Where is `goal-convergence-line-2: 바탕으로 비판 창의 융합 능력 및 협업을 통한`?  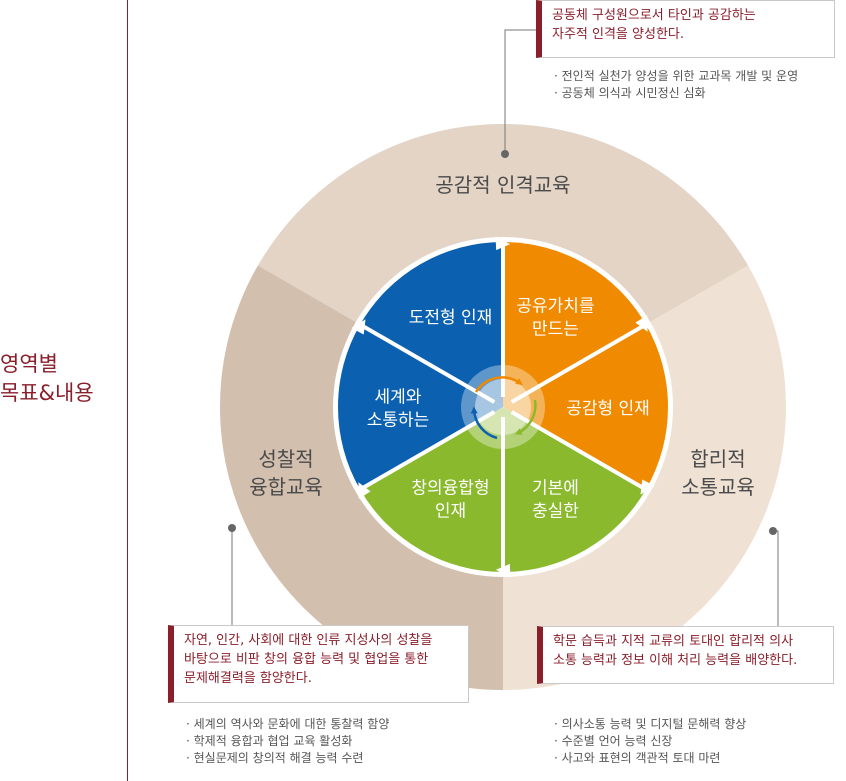
goal-convergence-line-2: 바탕으로 비판 창의 융합 능력 및 협업을 통한 is located at coordinates (306, 659).